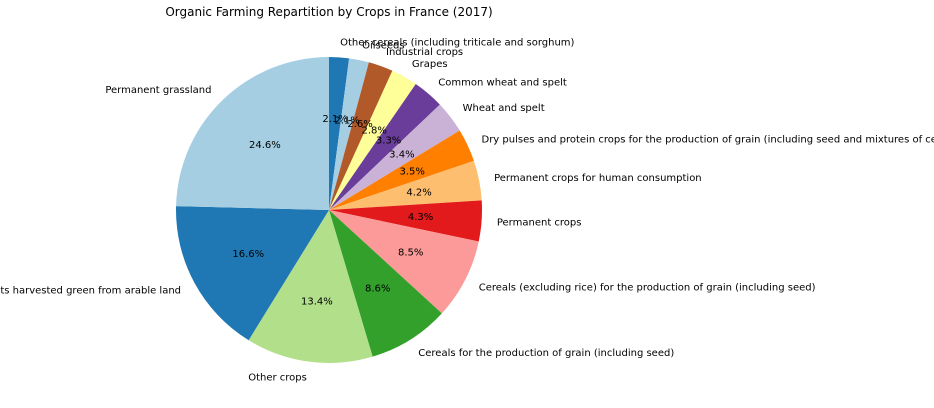 The height and width of the screenshot is (408, 934). What do you see at coordinates (374, 131) in the screenshot?
I see `slice-percentage-label: 2.8%` at bounding box center [374, 131].